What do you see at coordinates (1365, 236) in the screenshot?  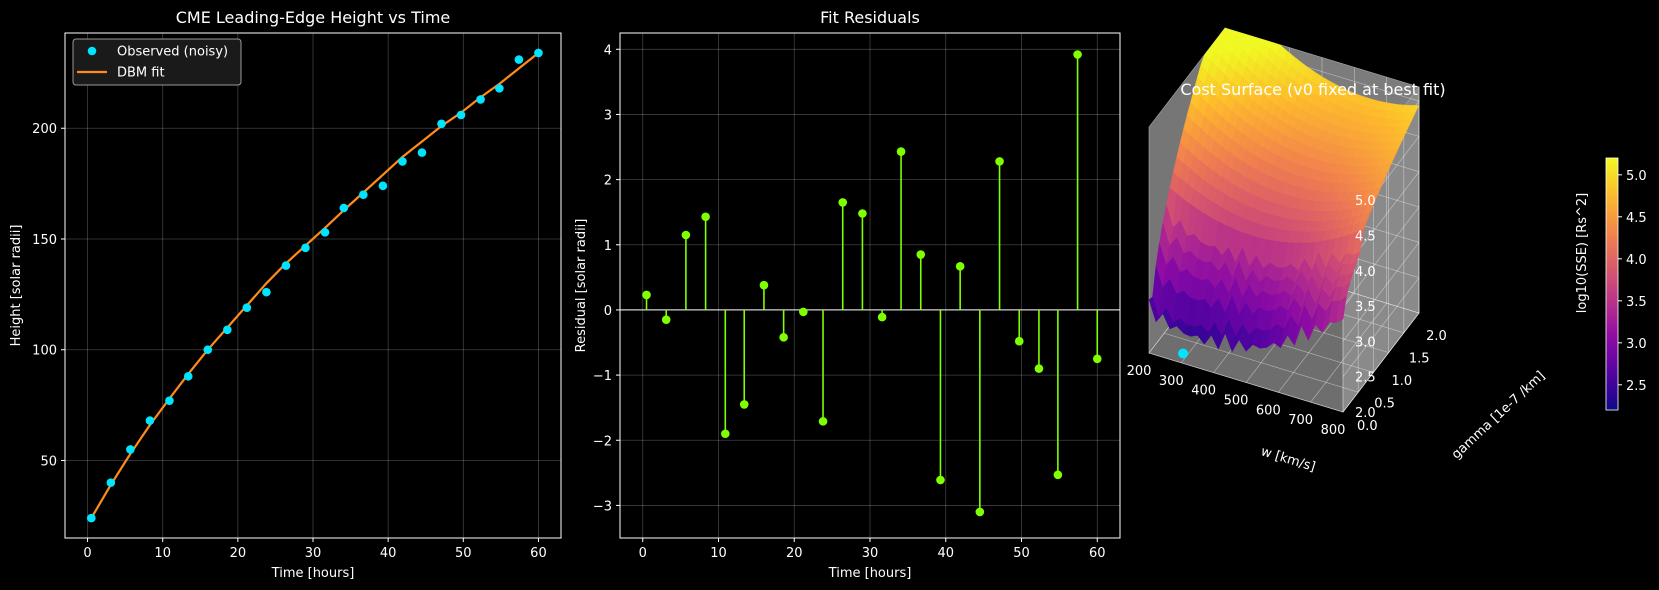 I see `z-tick-label: 4.5` at bounding box center [1365, 236].